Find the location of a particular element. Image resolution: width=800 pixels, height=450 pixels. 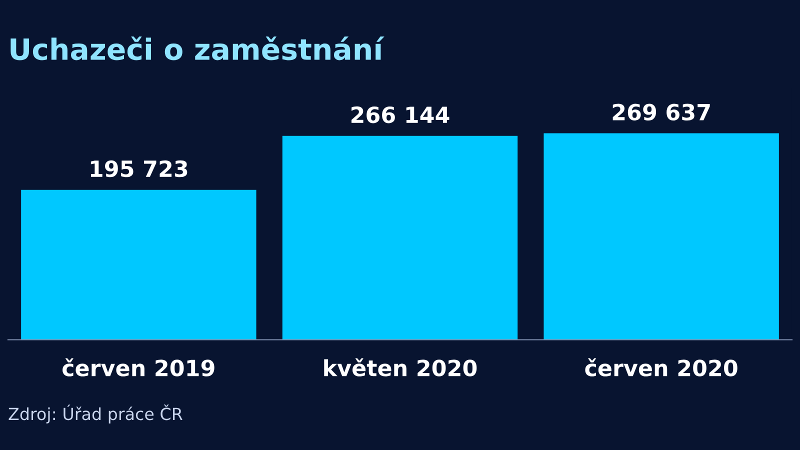

data-label: 266 144 is located at coordinates (401, 115).